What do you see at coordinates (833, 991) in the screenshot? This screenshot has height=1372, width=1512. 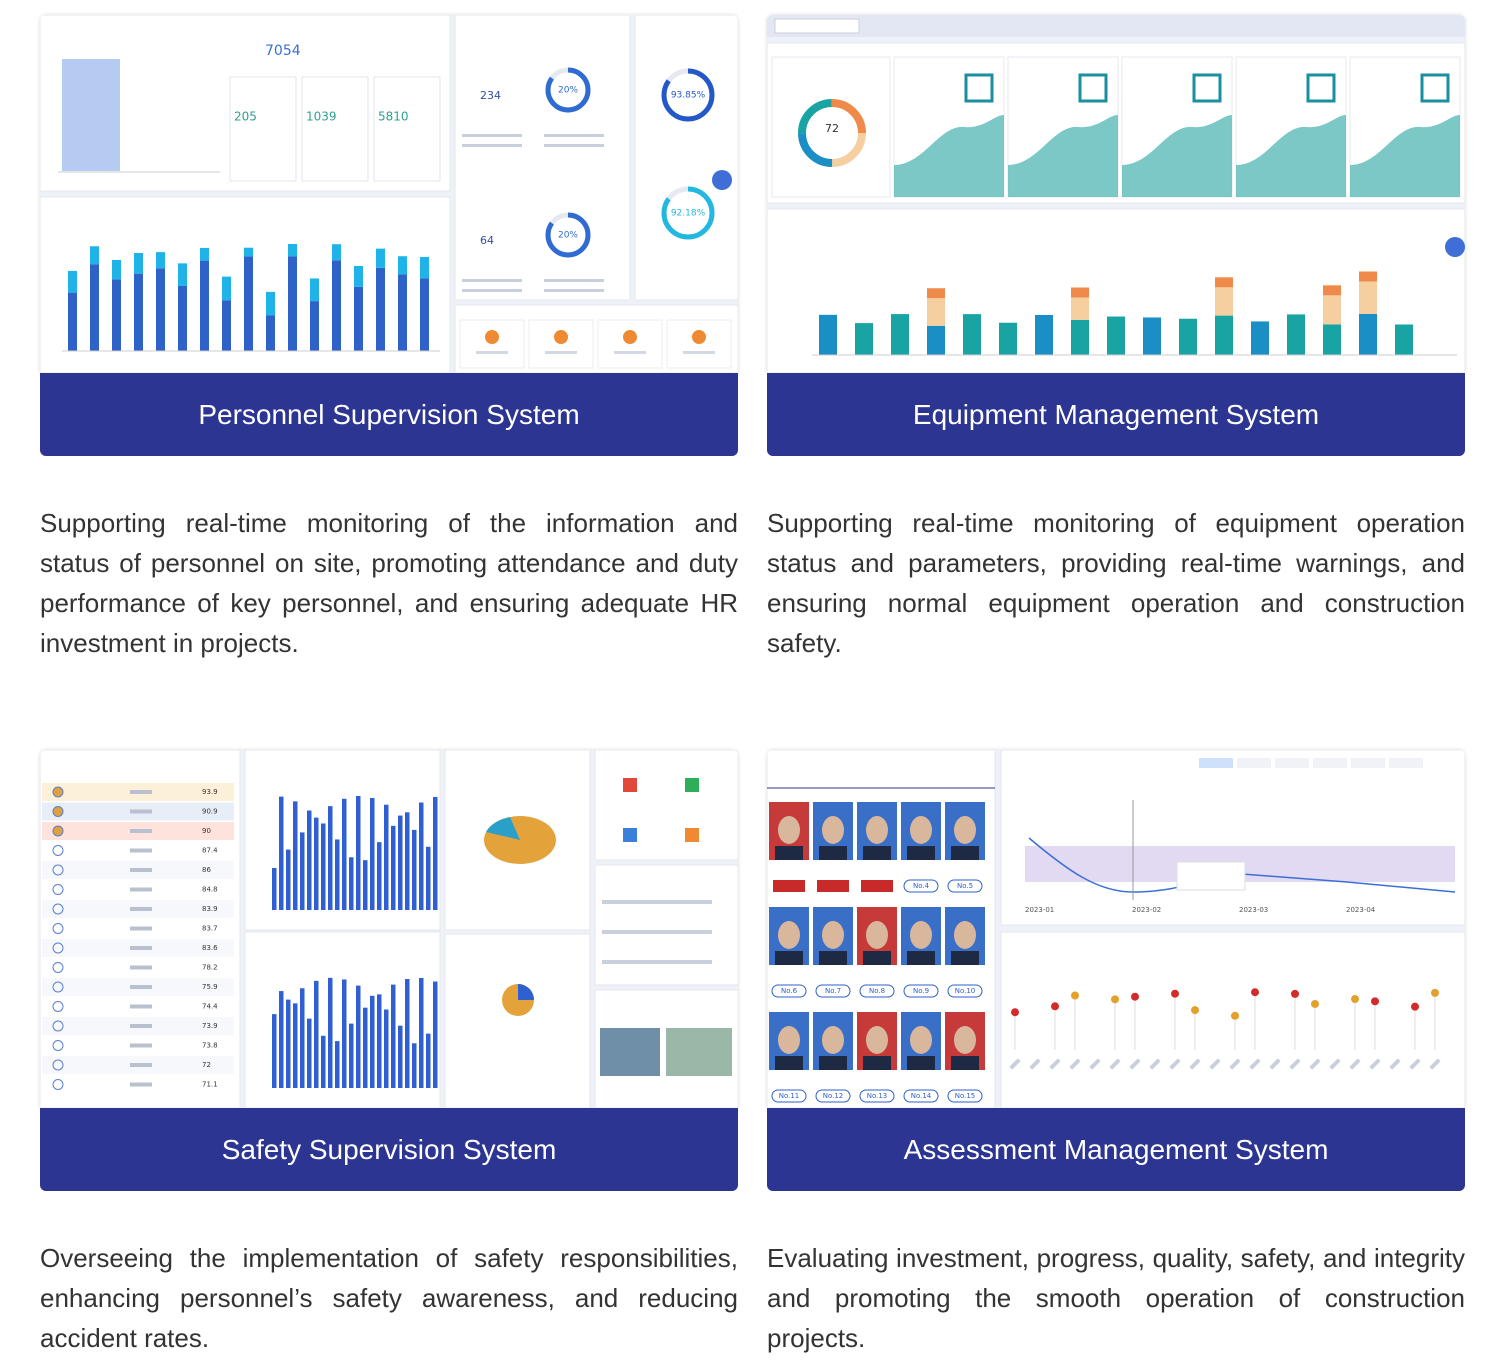 I see `rank-label: No.7` at bounding box center [833, 991].